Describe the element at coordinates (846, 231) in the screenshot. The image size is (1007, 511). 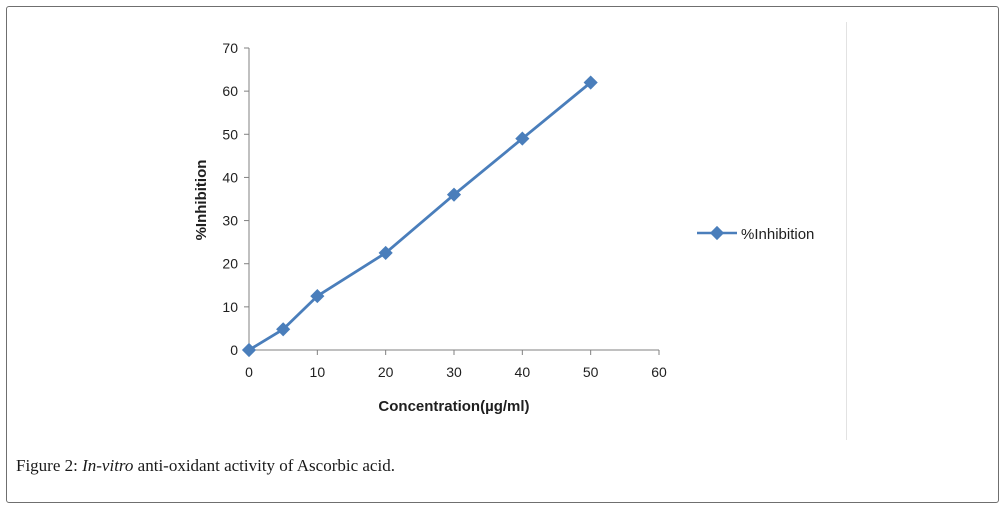
I see `chart-area-divider` at that location.